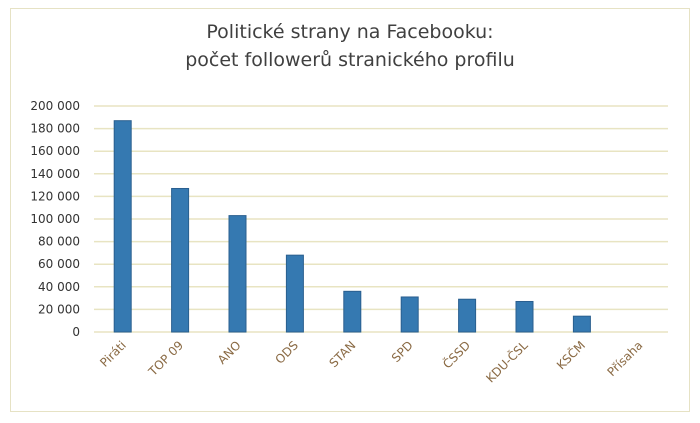  Describe the element at coordinates (55, 174) in the screenshot. I see `y-tick-label: 140 000` at that location.